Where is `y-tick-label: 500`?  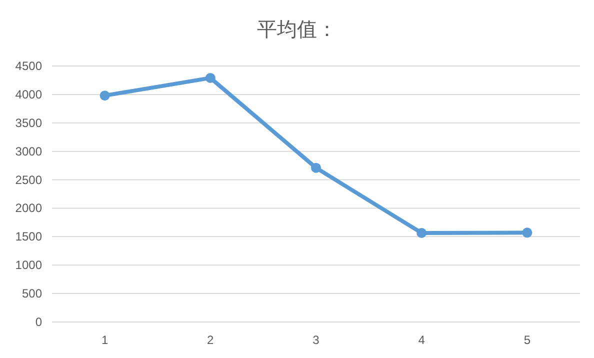 y-tick-label: 500 is located at coordinates (32, 293).